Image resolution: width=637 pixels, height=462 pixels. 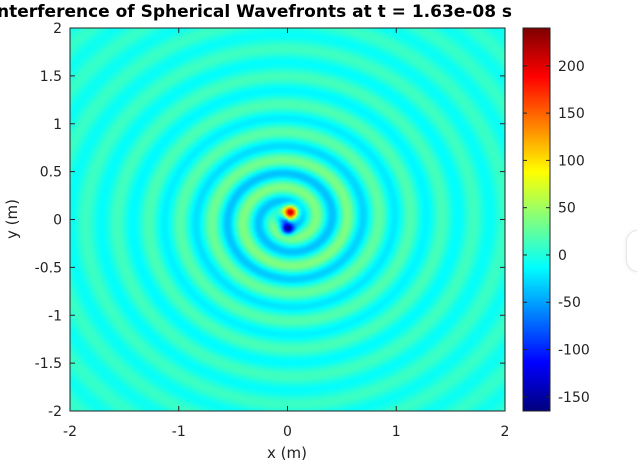 What do you see at coordinates (567, 209) in the screenshot?
I see `colorbar-tick-label: 50` at bounding box center [567, 209].